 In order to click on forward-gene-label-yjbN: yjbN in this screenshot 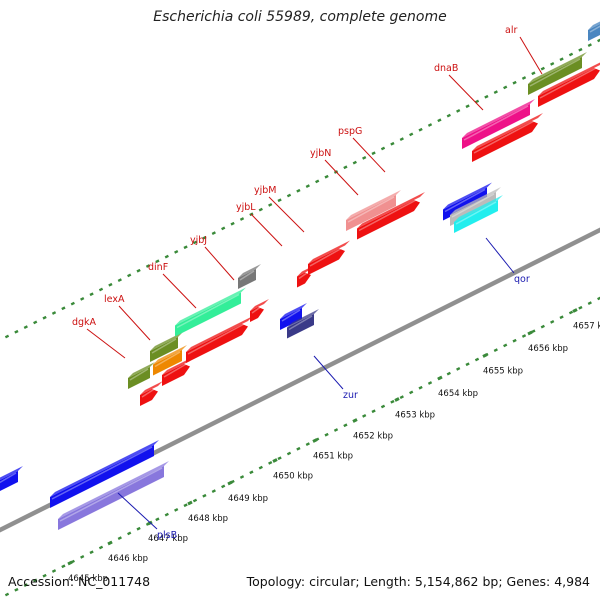, I will do `click(334, 172)`.